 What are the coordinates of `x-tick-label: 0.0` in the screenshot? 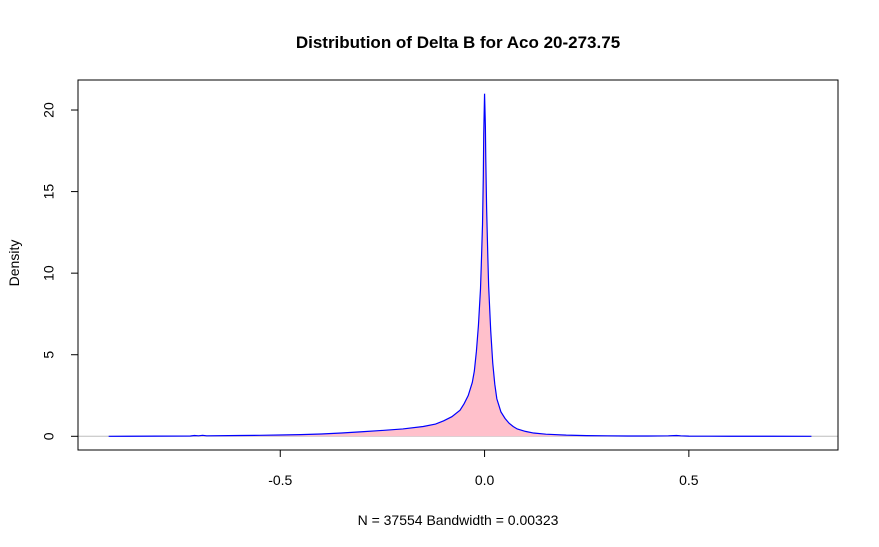 It's located at (485, 480).